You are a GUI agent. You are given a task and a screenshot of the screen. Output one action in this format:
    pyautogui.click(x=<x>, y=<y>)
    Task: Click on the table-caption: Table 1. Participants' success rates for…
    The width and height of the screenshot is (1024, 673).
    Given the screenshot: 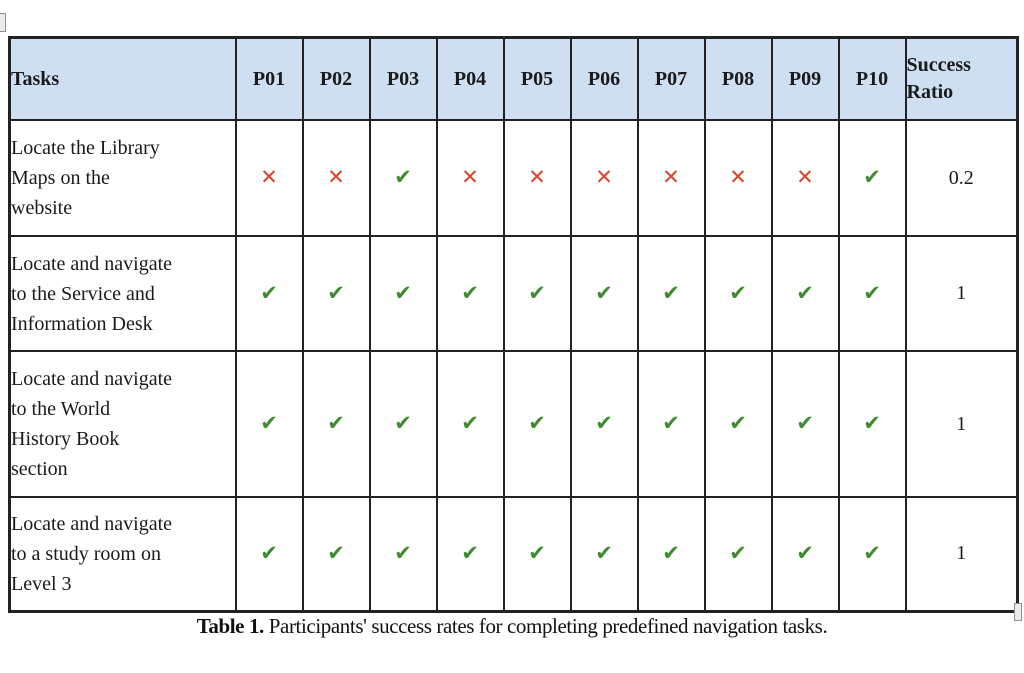 What is the action you would take?
    pyautogui.click(x=512, y=626)
    